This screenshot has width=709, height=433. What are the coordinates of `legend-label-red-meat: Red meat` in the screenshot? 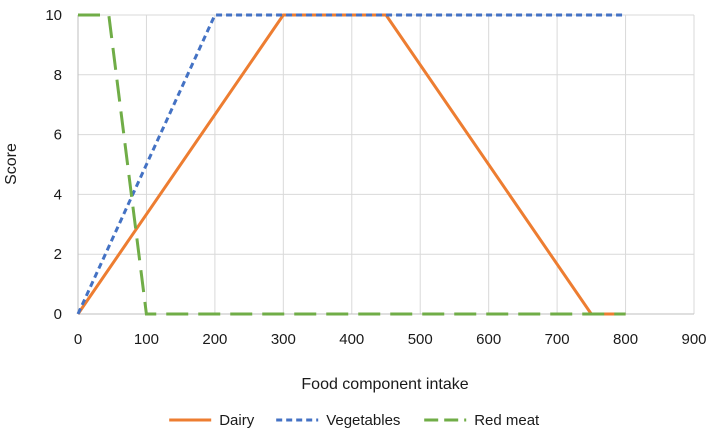 It's located at (507, 420).